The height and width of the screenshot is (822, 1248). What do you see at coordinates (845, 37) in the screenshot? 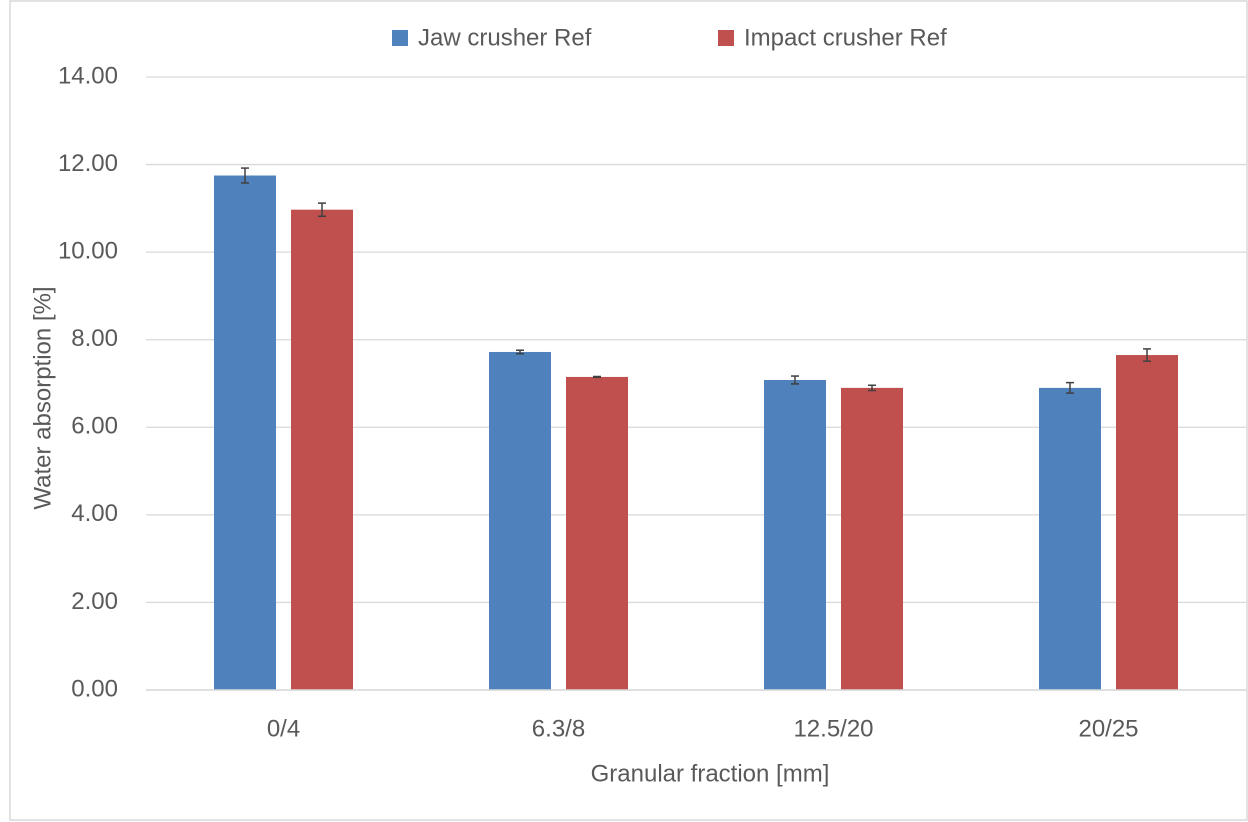
I see `legend-label: Impact crusher Ref` at bounding box center [845, 37].